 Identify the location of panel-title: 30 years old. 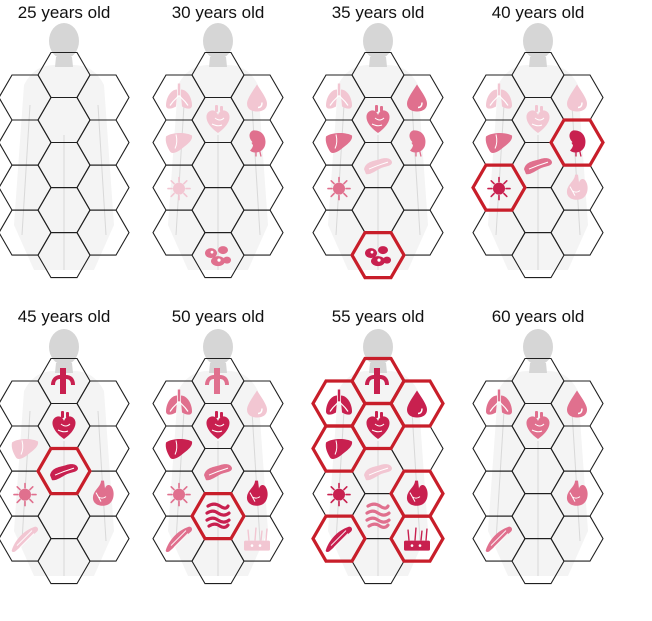
(218, 12).